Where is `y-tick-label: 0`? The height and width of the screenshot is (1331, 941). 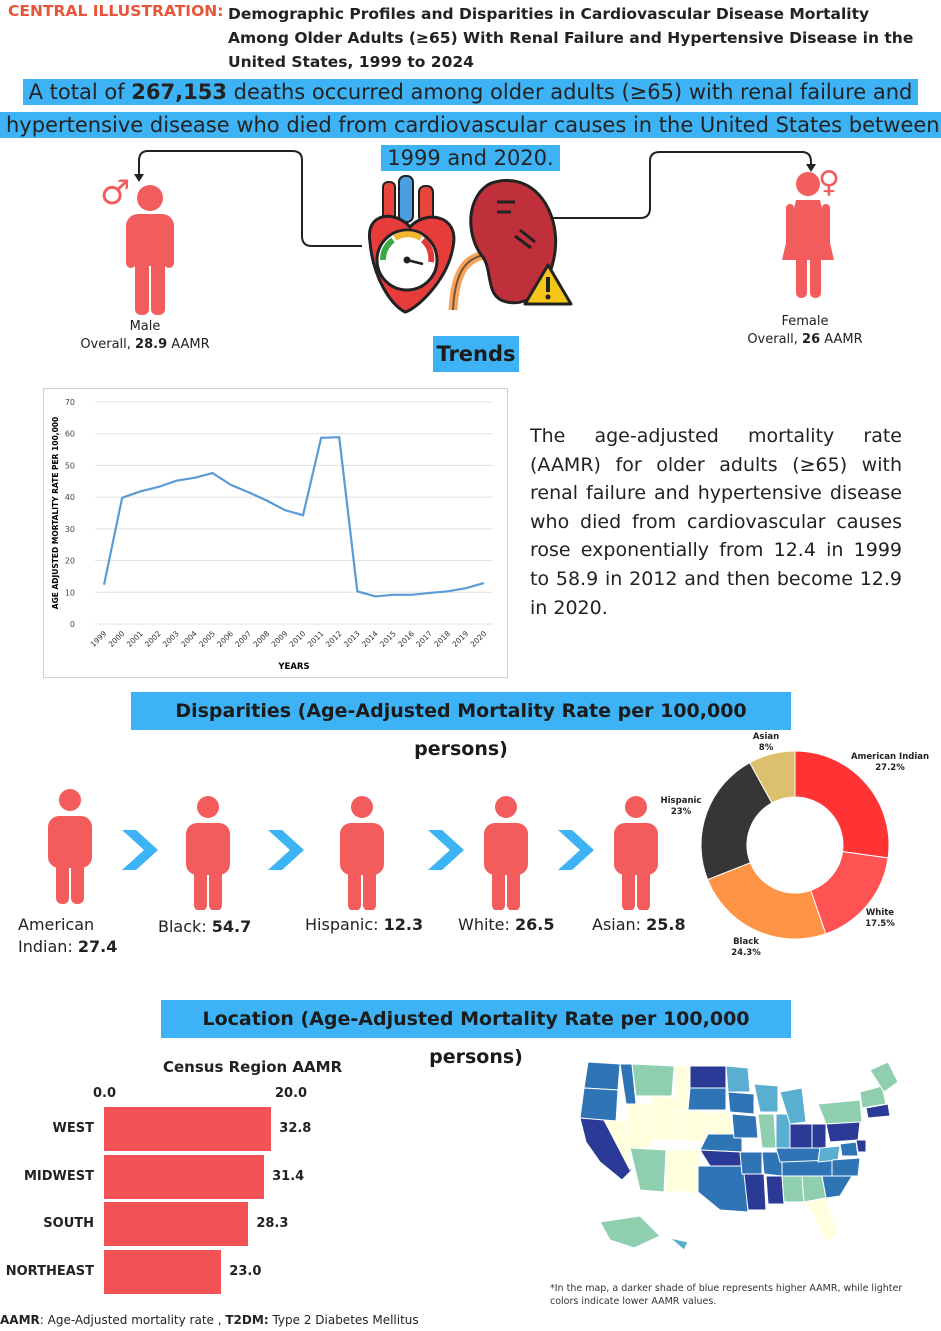
y-tick-label: 0 is located at coordinates (72, 624).